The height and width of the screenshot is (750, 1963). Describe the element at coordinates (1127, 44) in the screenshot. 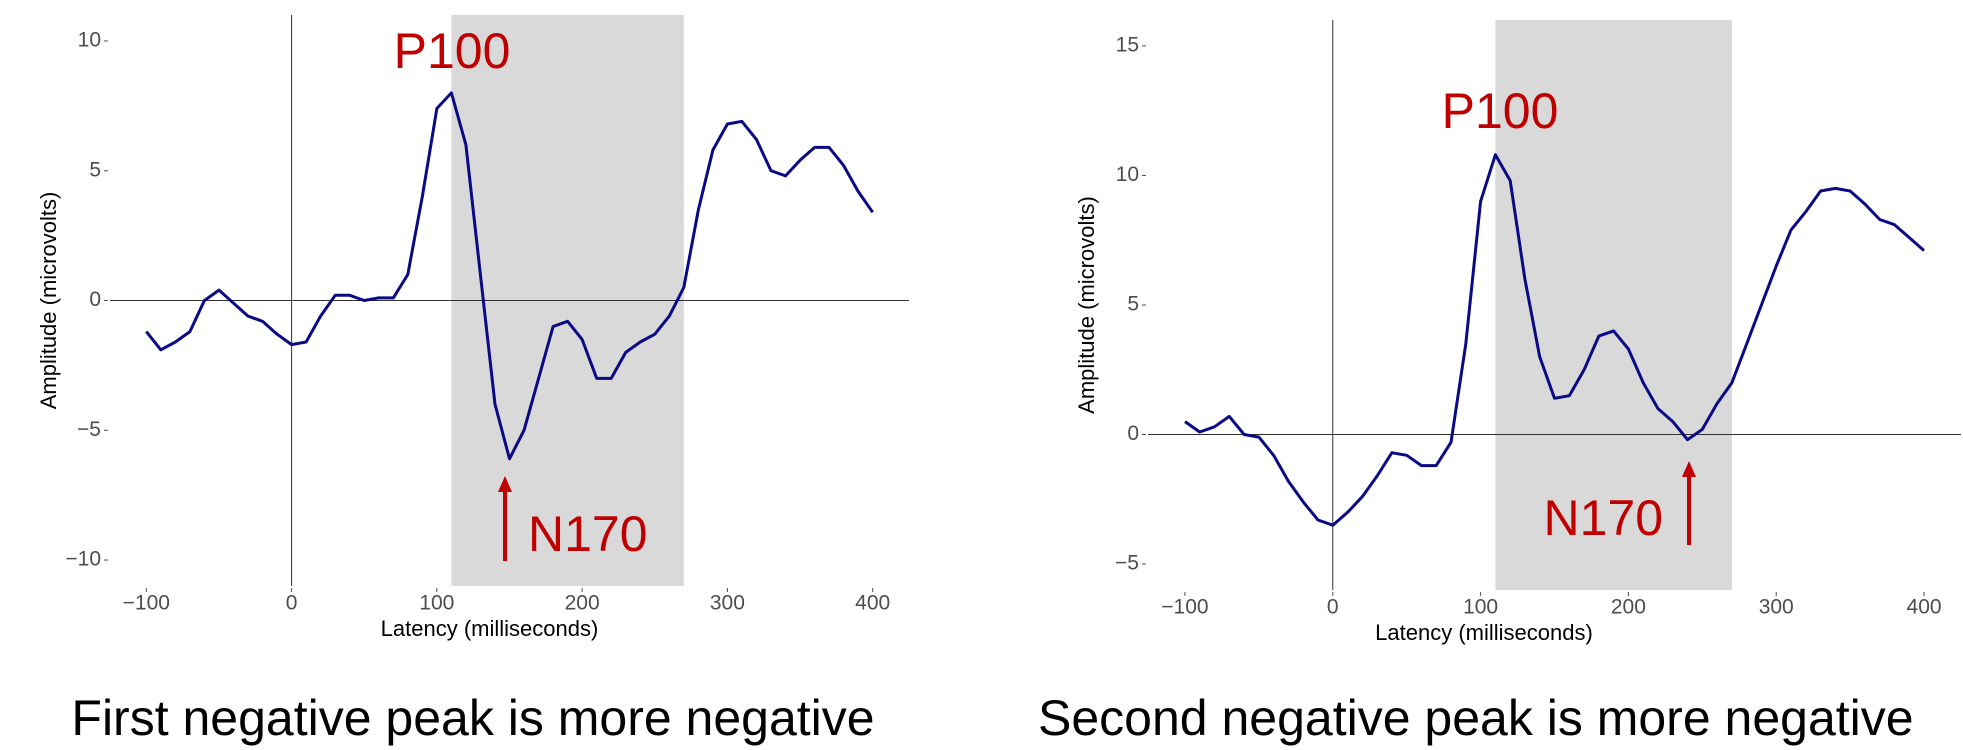

I see `y-tick-label: 15` at that location.